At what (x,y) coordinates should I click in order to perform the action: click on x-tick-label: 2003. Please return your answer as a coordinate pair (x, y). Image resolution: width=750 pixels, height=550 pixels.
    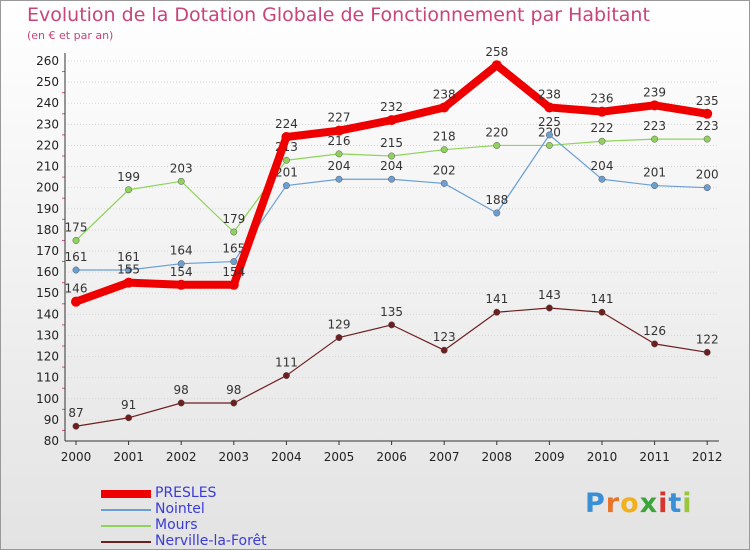
    Looking at the image, I should click on (234, 457).